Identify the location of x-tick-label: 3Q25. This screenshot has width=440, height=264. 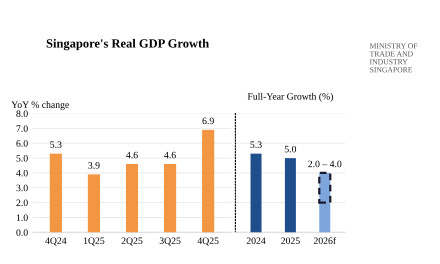
(170, 241).